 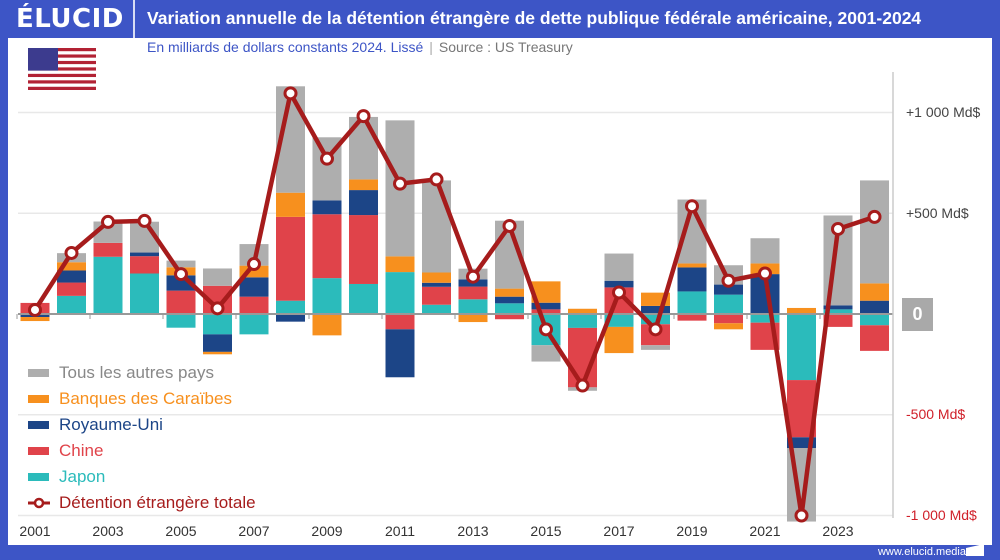 What do you see at coordinates (509, 308) in the screenshot?
I see `bar-segment-japon-2014` at bounding box center [509, 308].